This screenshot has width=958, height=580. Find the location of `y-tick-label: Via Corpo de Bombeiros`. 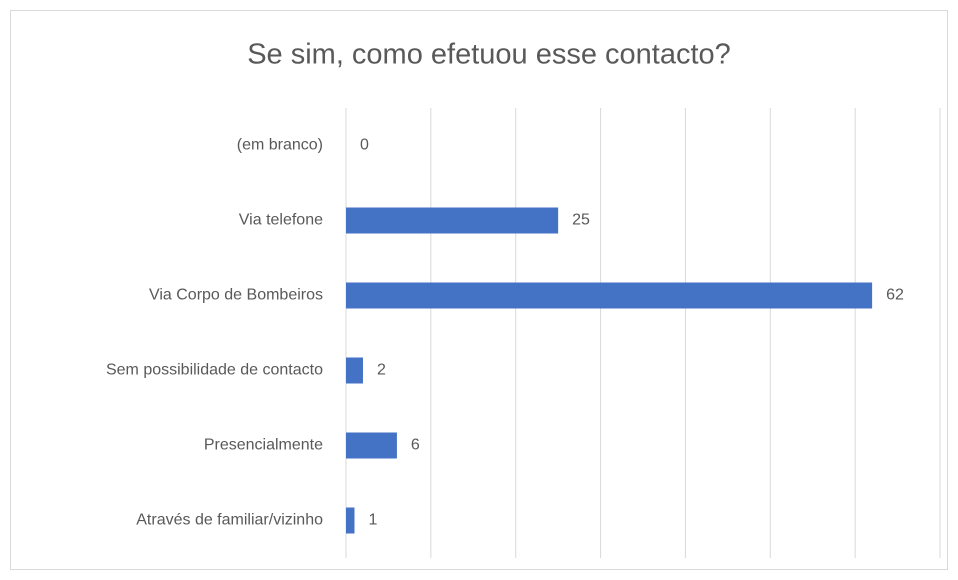

y-tick-label: Via Corpo de Bombeiros is located at coordinates (236, 295).